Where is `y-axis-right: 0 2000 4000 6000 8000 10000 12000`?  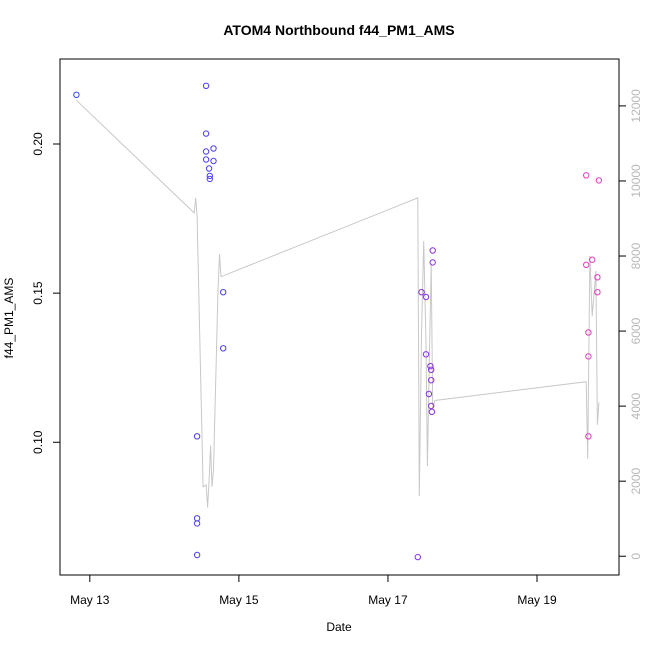
y-axis-right: 0 2000 4000 6000 8000 10000 12000 is located at coordinates (630, 324).